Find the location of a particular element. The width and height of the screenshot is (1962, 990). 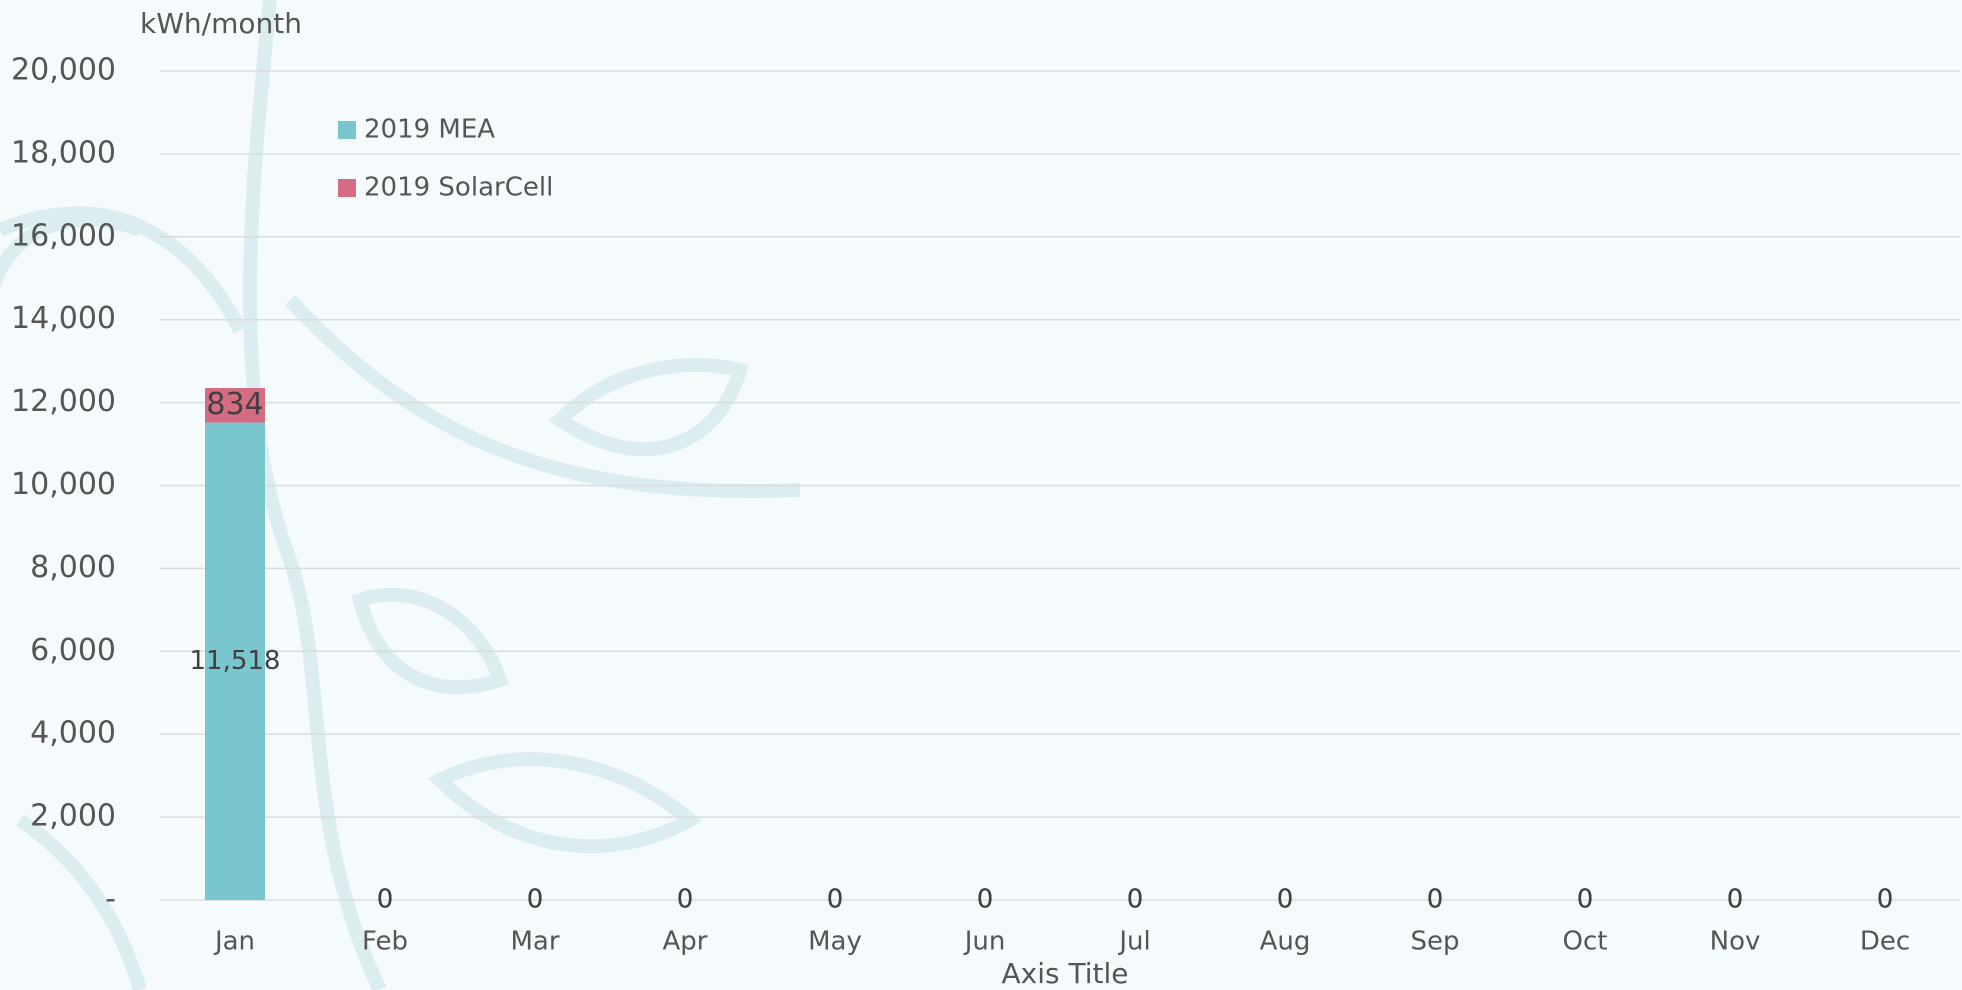

x-tick-label: Feb is located at coordinates (385, 942).